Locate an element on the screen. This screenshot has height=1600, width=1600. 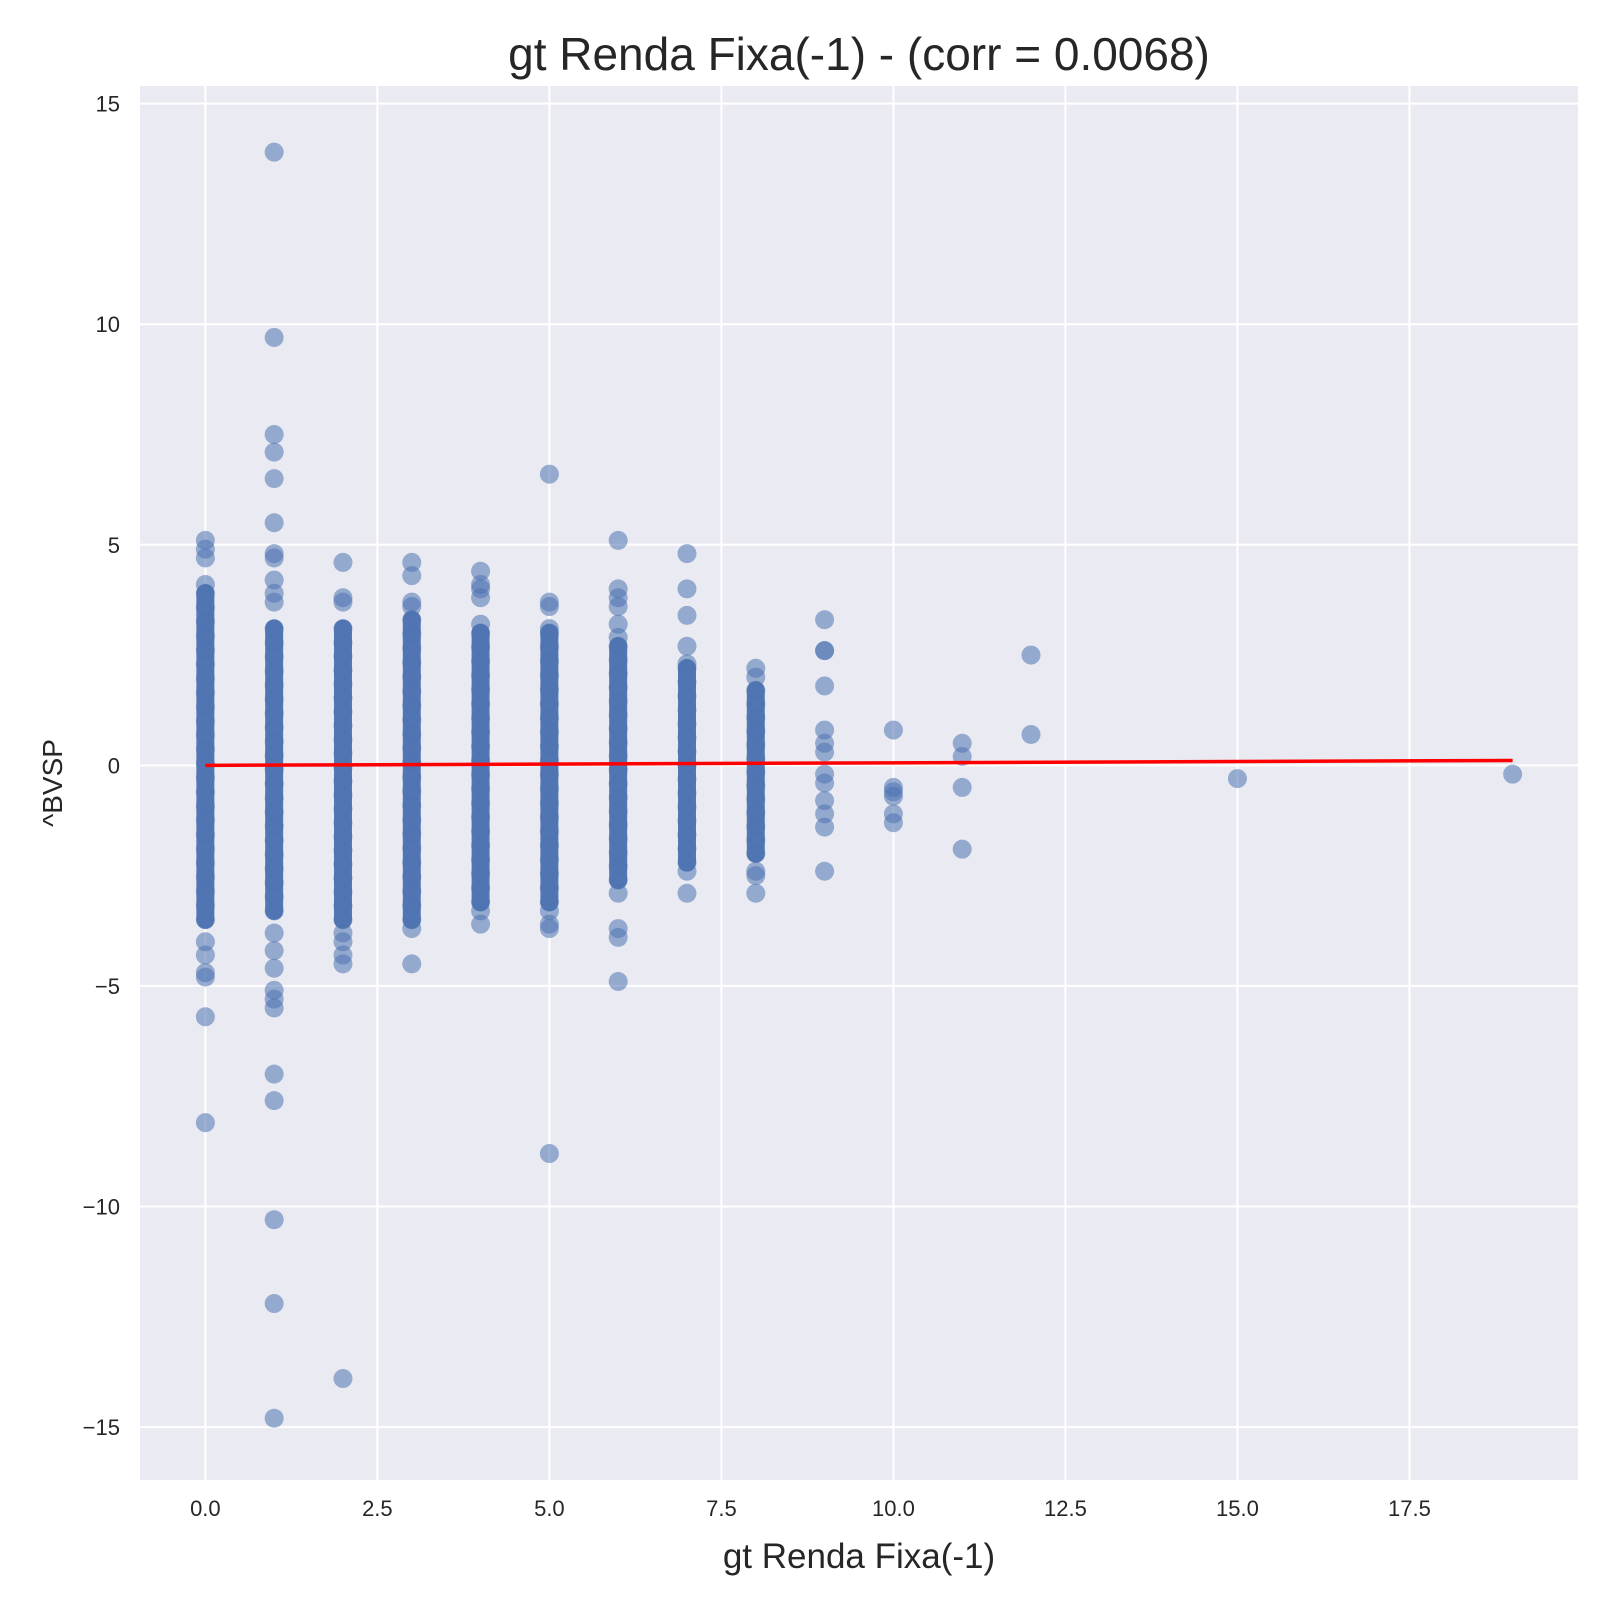
y-tick-label: −15 is located at coordinates (101, 1427).